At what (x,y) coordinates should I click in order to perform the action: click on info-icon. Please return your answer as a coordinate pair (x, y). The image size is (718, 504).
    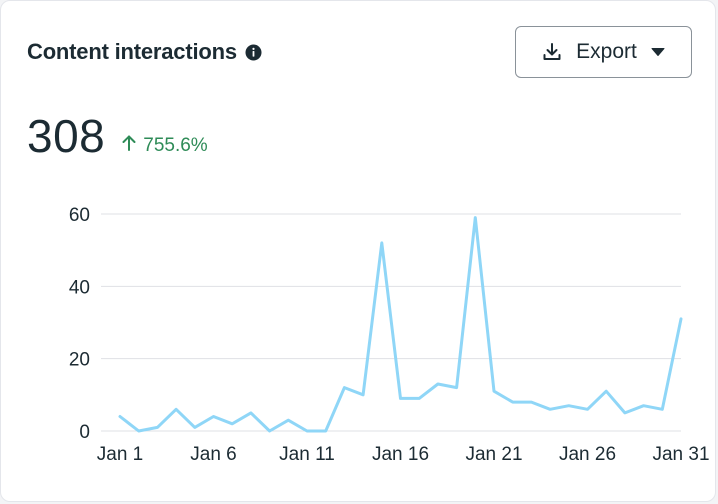
    Looking at the image, I should click on (253, 52).